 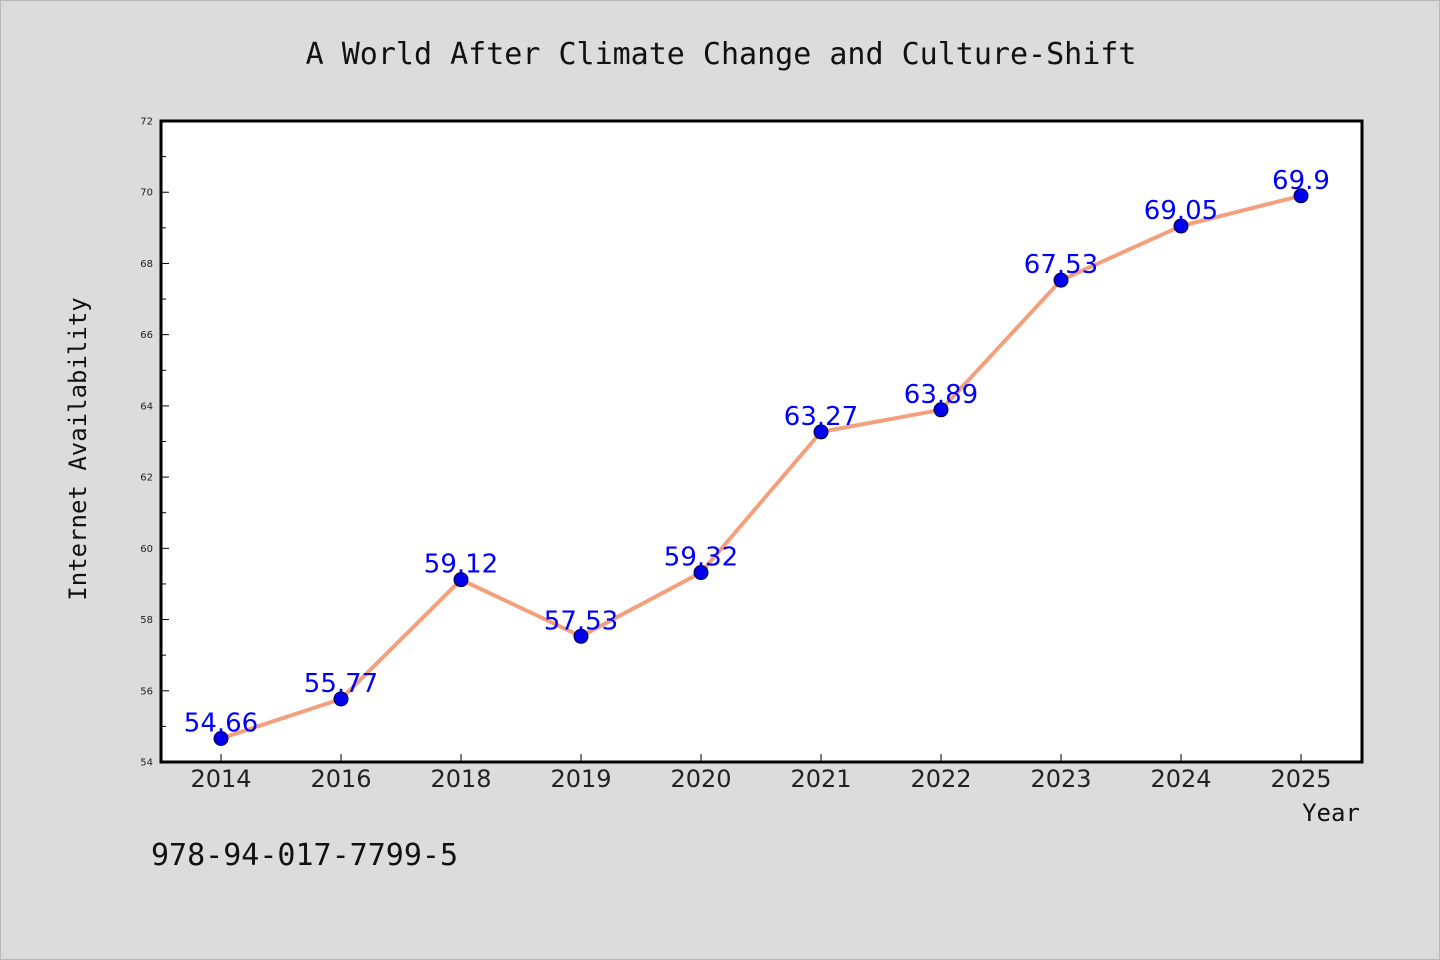 I want to click on data-label: 69.05, so click(x=1181, y=211).